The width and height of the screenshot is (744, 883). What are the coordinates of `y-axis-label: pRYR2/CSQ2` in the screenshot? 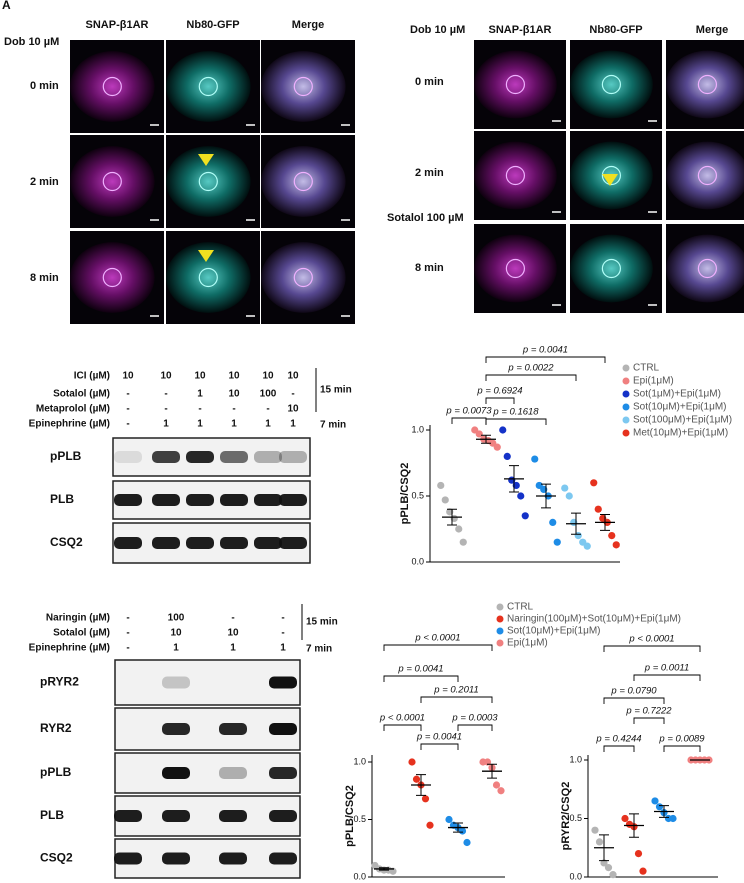 It's located at (566, 816).